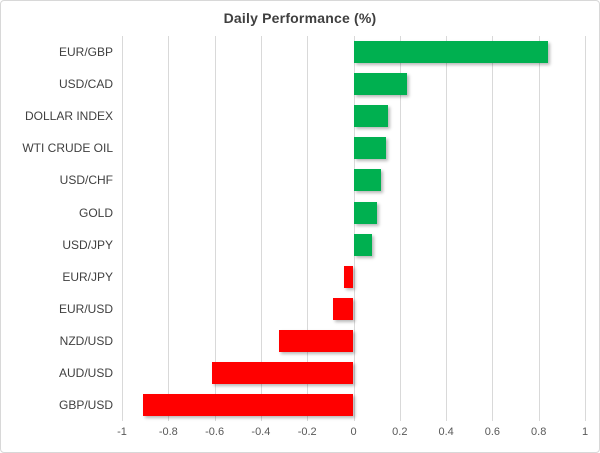 The width and height of the screenshot is (600, 453). Describe the element at coordinates (85, 308) in the screenshot. I see `category-label-eur-usd: EUR/USD` at that location.